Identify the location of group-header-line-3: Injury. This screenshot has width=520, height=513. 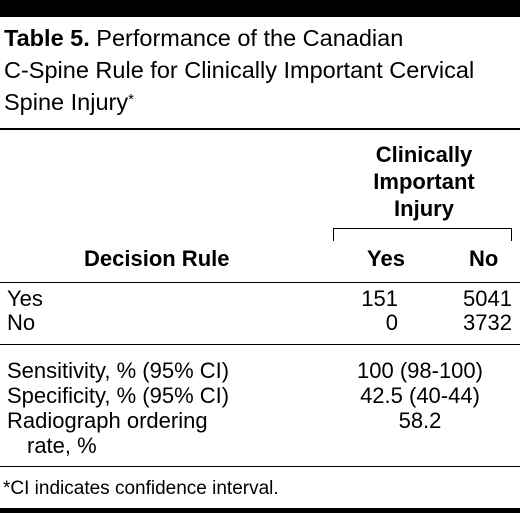
(424, 208).